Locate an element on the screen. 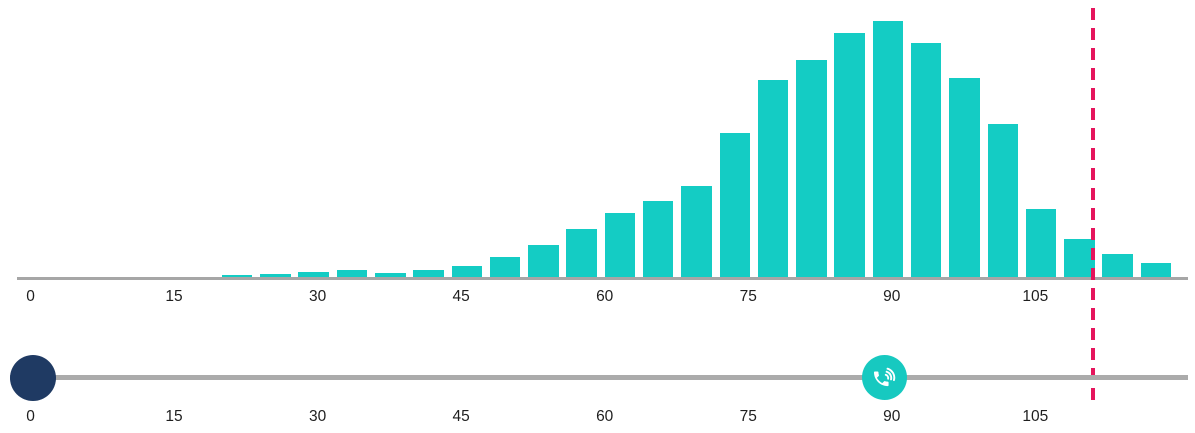  phone-in-talk-icon is located at coordinates (884, 377).